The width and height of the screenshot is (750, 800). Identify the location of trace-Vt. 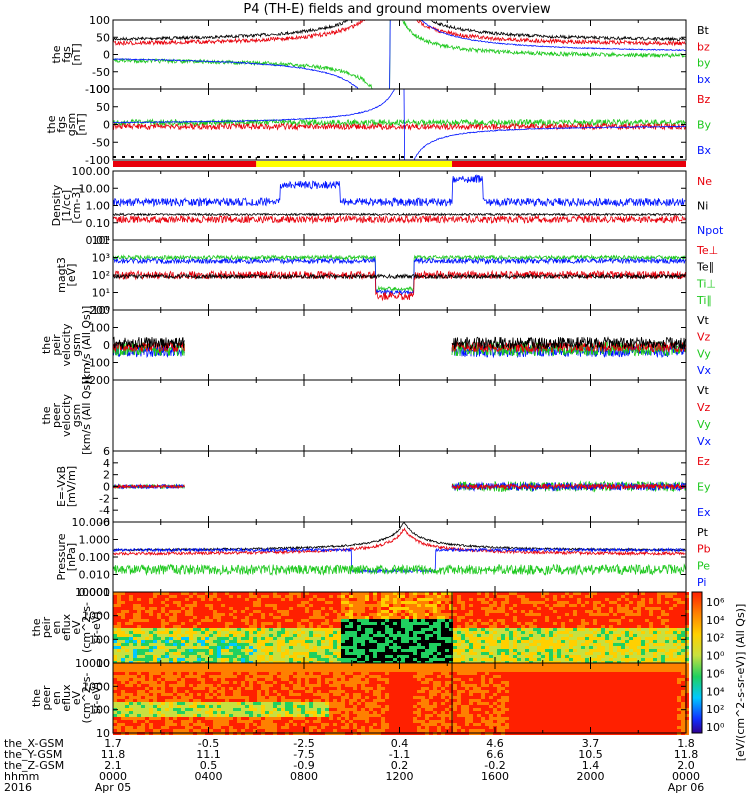
(568, 343).